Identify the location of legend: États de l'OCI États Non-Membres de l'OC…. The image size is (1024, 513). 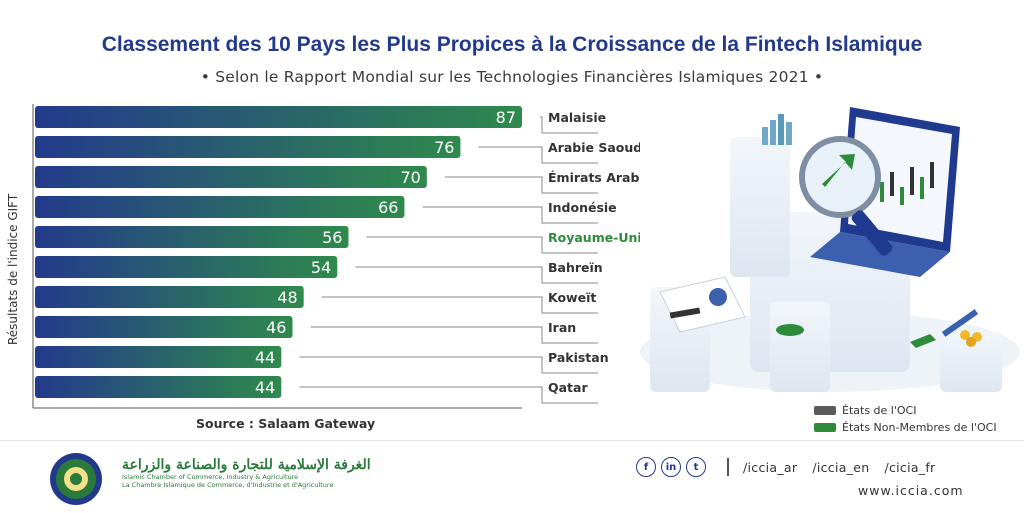
(905, 419).